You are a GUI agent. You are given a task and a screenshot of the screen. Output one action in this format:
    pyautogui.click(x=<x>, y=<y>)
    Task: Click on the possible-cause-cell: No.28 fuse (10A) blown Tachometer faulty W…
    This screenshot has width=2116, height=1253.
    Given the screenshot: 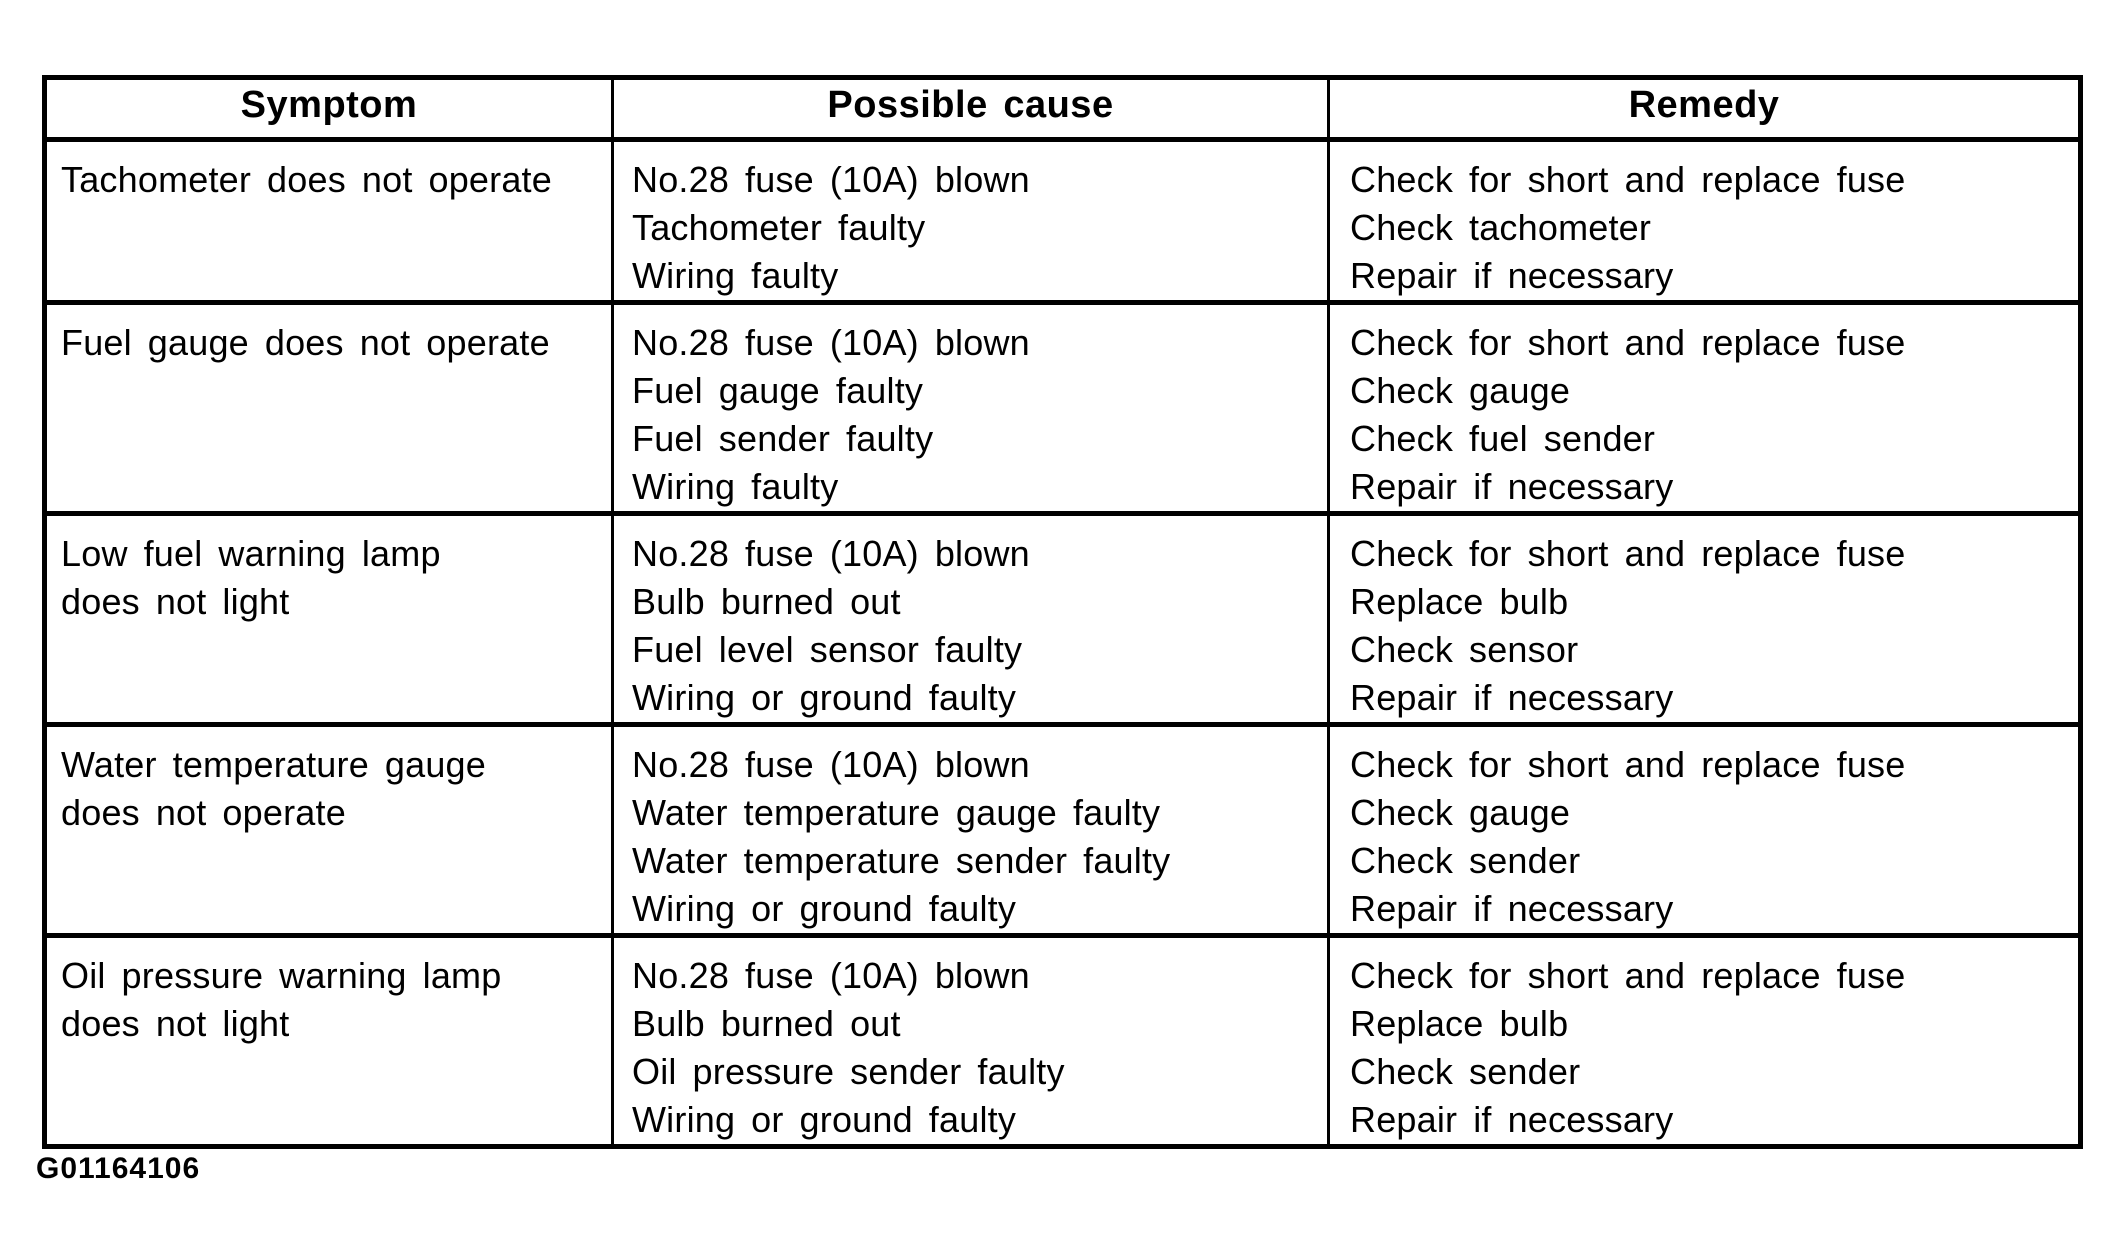 What is the action you would take?
    pyautogui.click(x=970, y=221)
    